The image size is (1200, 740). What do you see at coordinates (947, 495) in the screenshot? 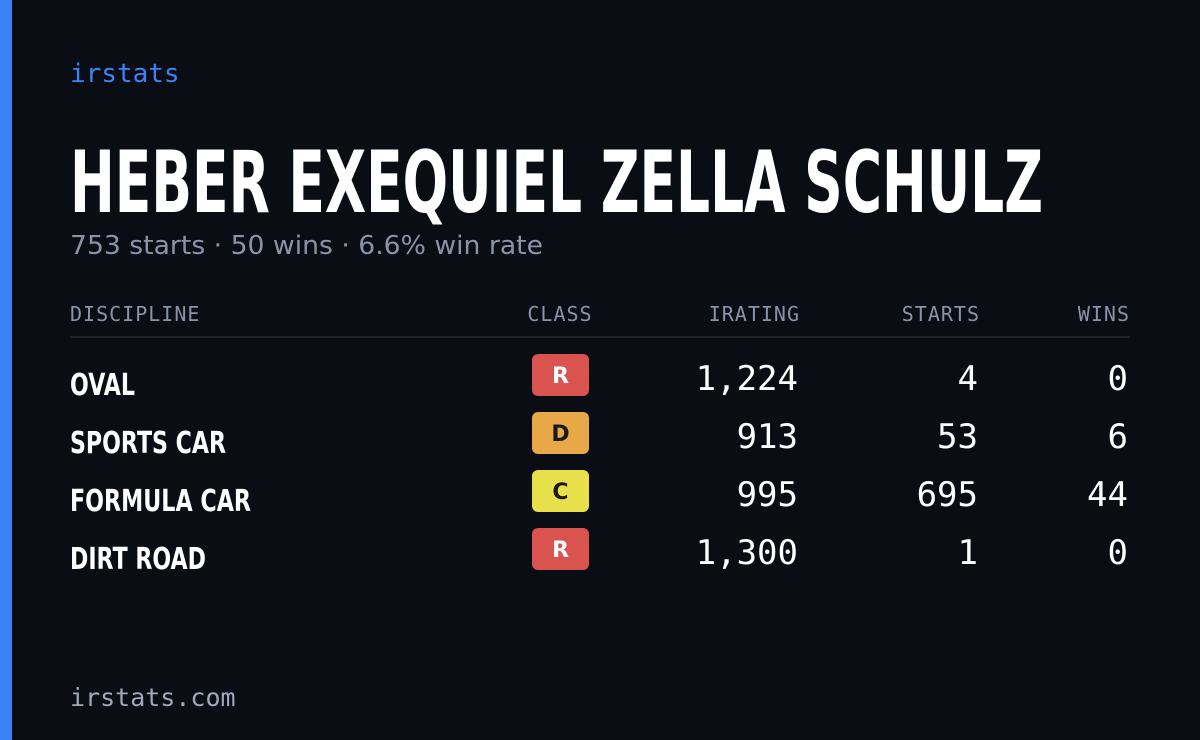
I see `starts: 695` at bounding box center [947, 495].